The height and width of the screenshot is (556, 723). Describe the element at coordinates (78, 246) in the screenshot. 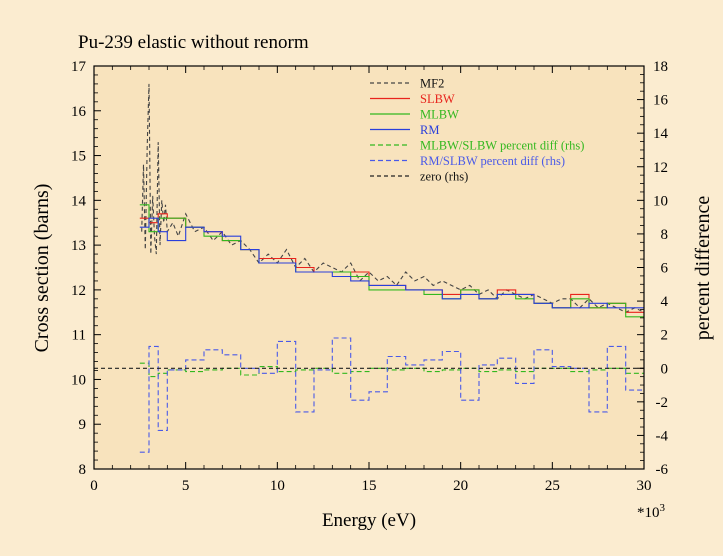

I see `y-tick-label: 13` at that location.